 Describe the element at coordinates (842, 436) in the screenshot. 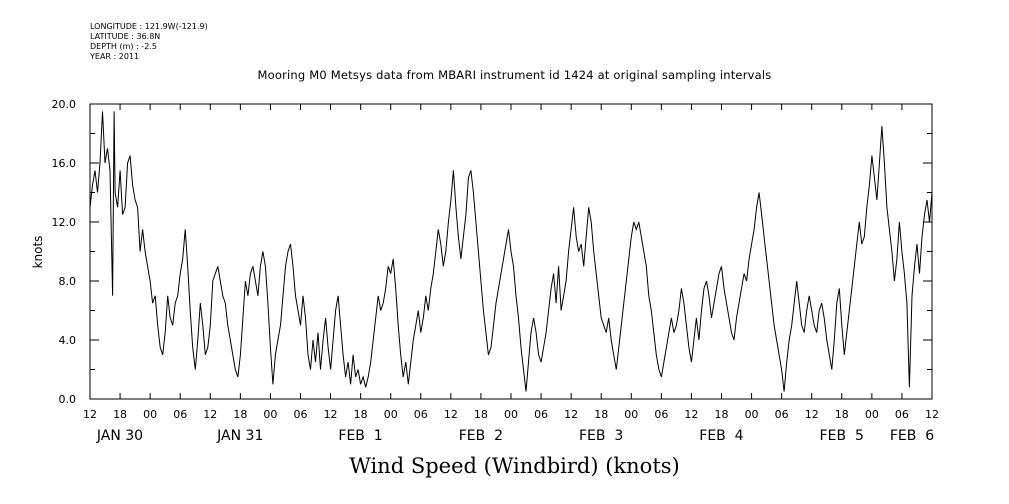

I see `x-date-label: FEB 5` at that location.